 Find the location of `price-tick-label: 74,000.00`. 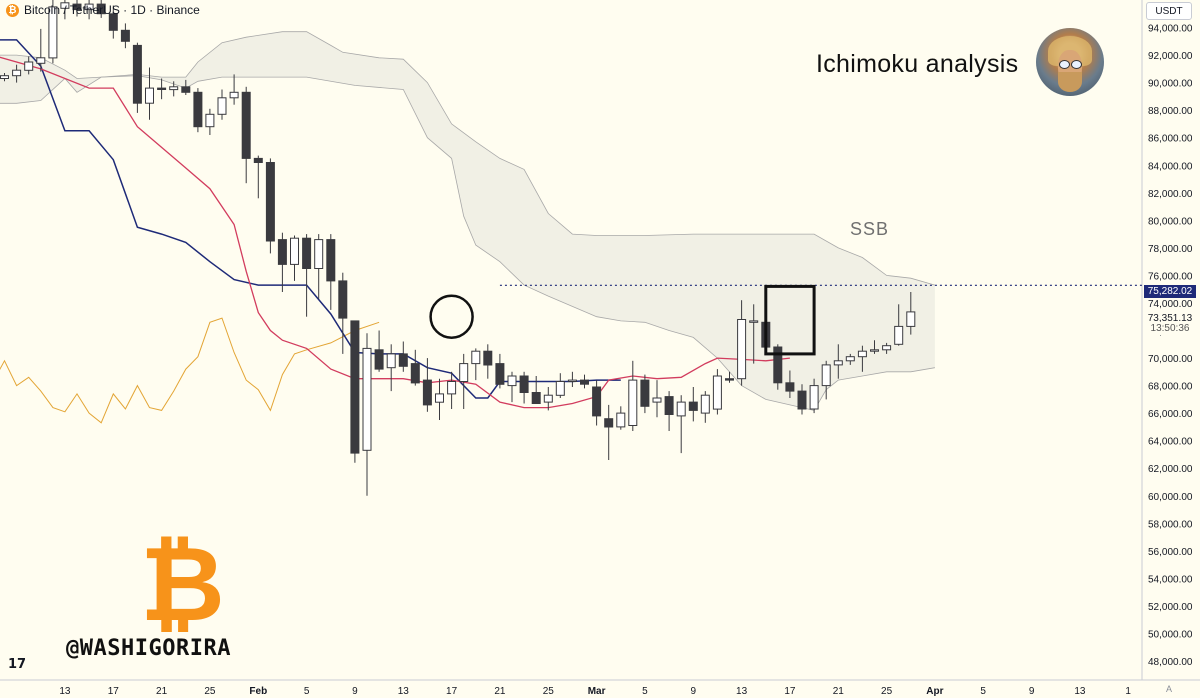

price-tick-label: 74,000.00 is located at coordinates (1170, 304).